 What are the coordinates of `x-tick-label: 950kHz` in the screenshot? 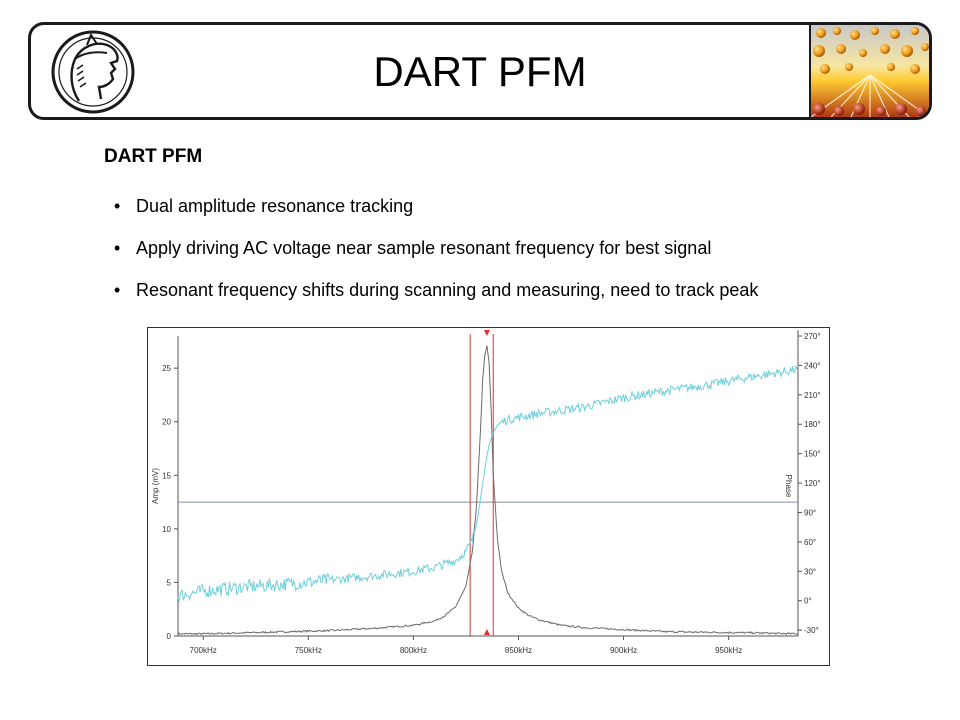 It's located at (728, 650).